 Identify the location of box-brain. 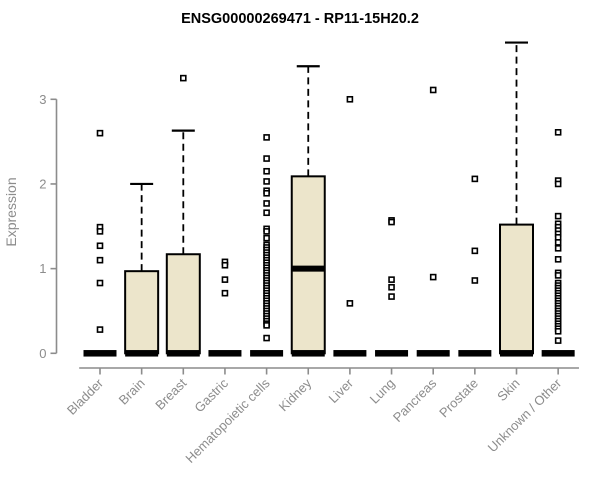
(142, 312).